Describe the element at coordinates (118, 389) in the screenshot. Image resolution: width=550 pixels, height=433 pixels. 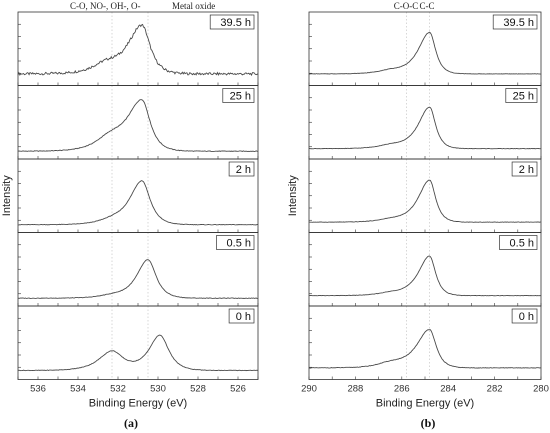
I see `x-tick-label: 532` at that location.